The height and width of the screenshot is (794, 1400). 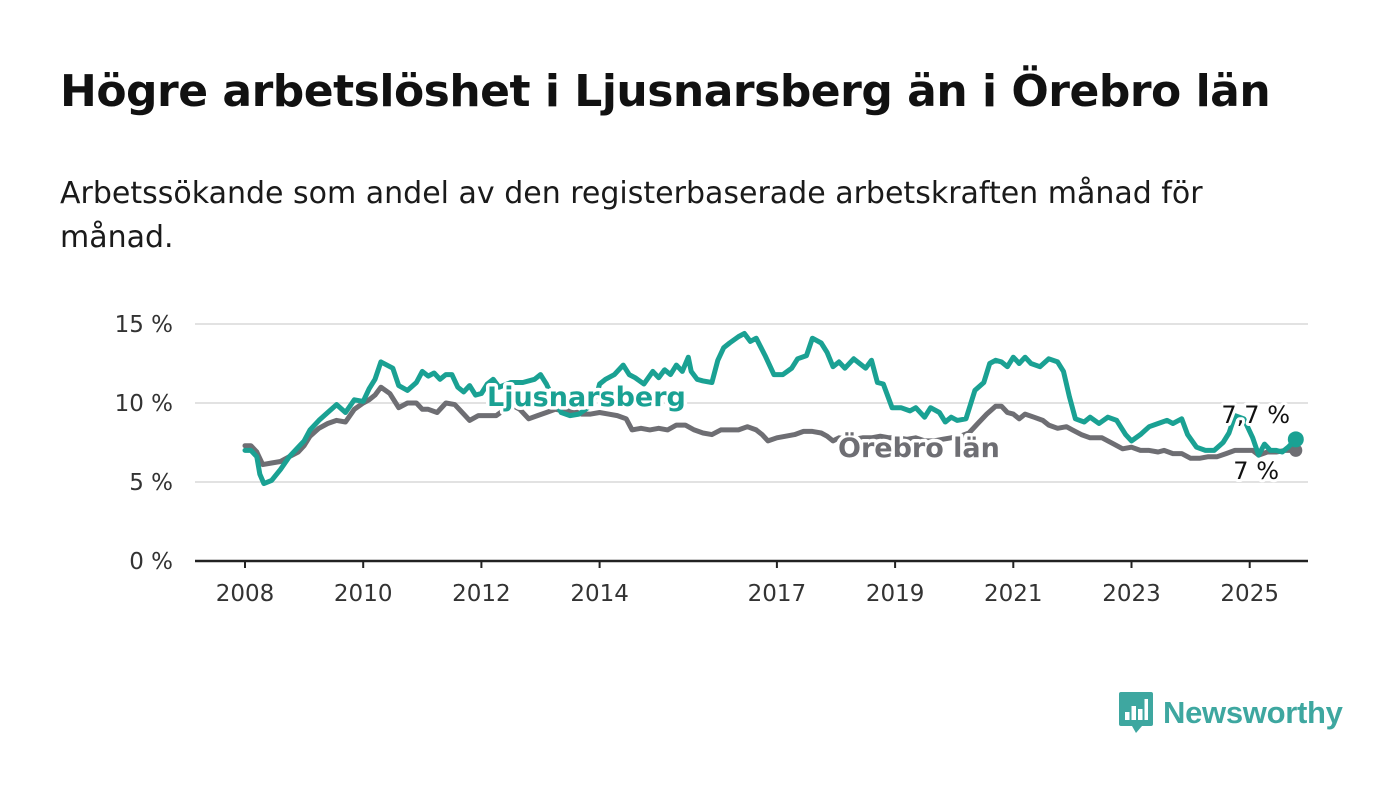 What do you see at coordinates (1296, 450) in the screenshot?
I see `endpoint-marker-orebro-lan` at bounding box center [1296, 450].